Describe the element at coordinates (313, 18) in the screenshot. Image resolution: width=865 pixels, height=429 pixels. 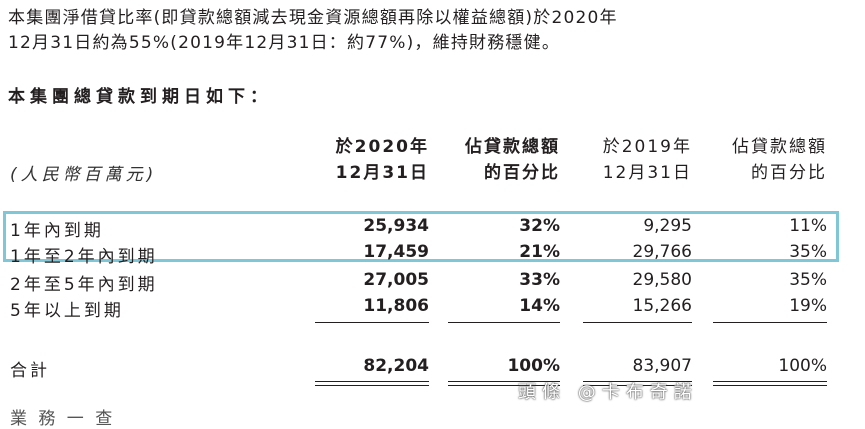
I see `paragraph-line-1: 本集團淨借貸比率(即貸款總額減去現金資源總額再除以權益總額)於2020年` at that location.